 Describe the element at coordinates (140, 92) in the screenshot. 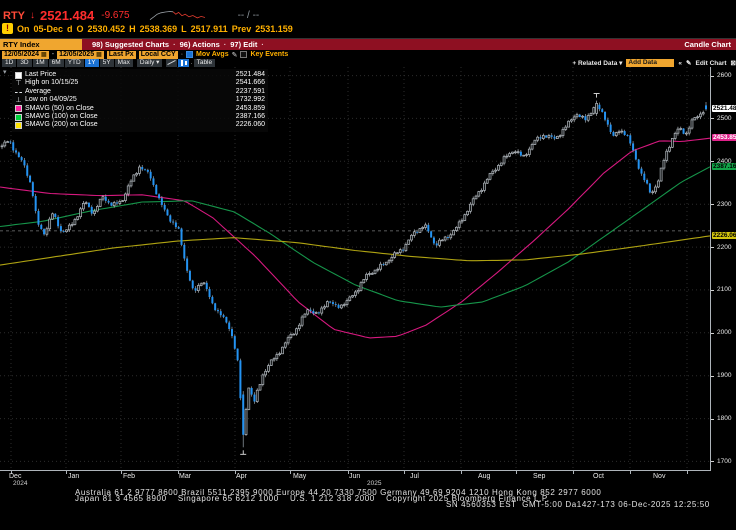

I see `legend-row: Average 2237.591` at that location.